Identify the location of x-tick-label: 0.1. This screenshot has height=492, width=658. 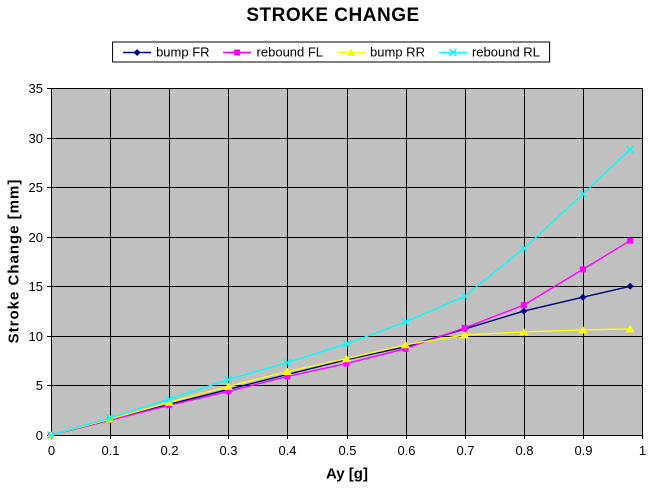
(110, 450).